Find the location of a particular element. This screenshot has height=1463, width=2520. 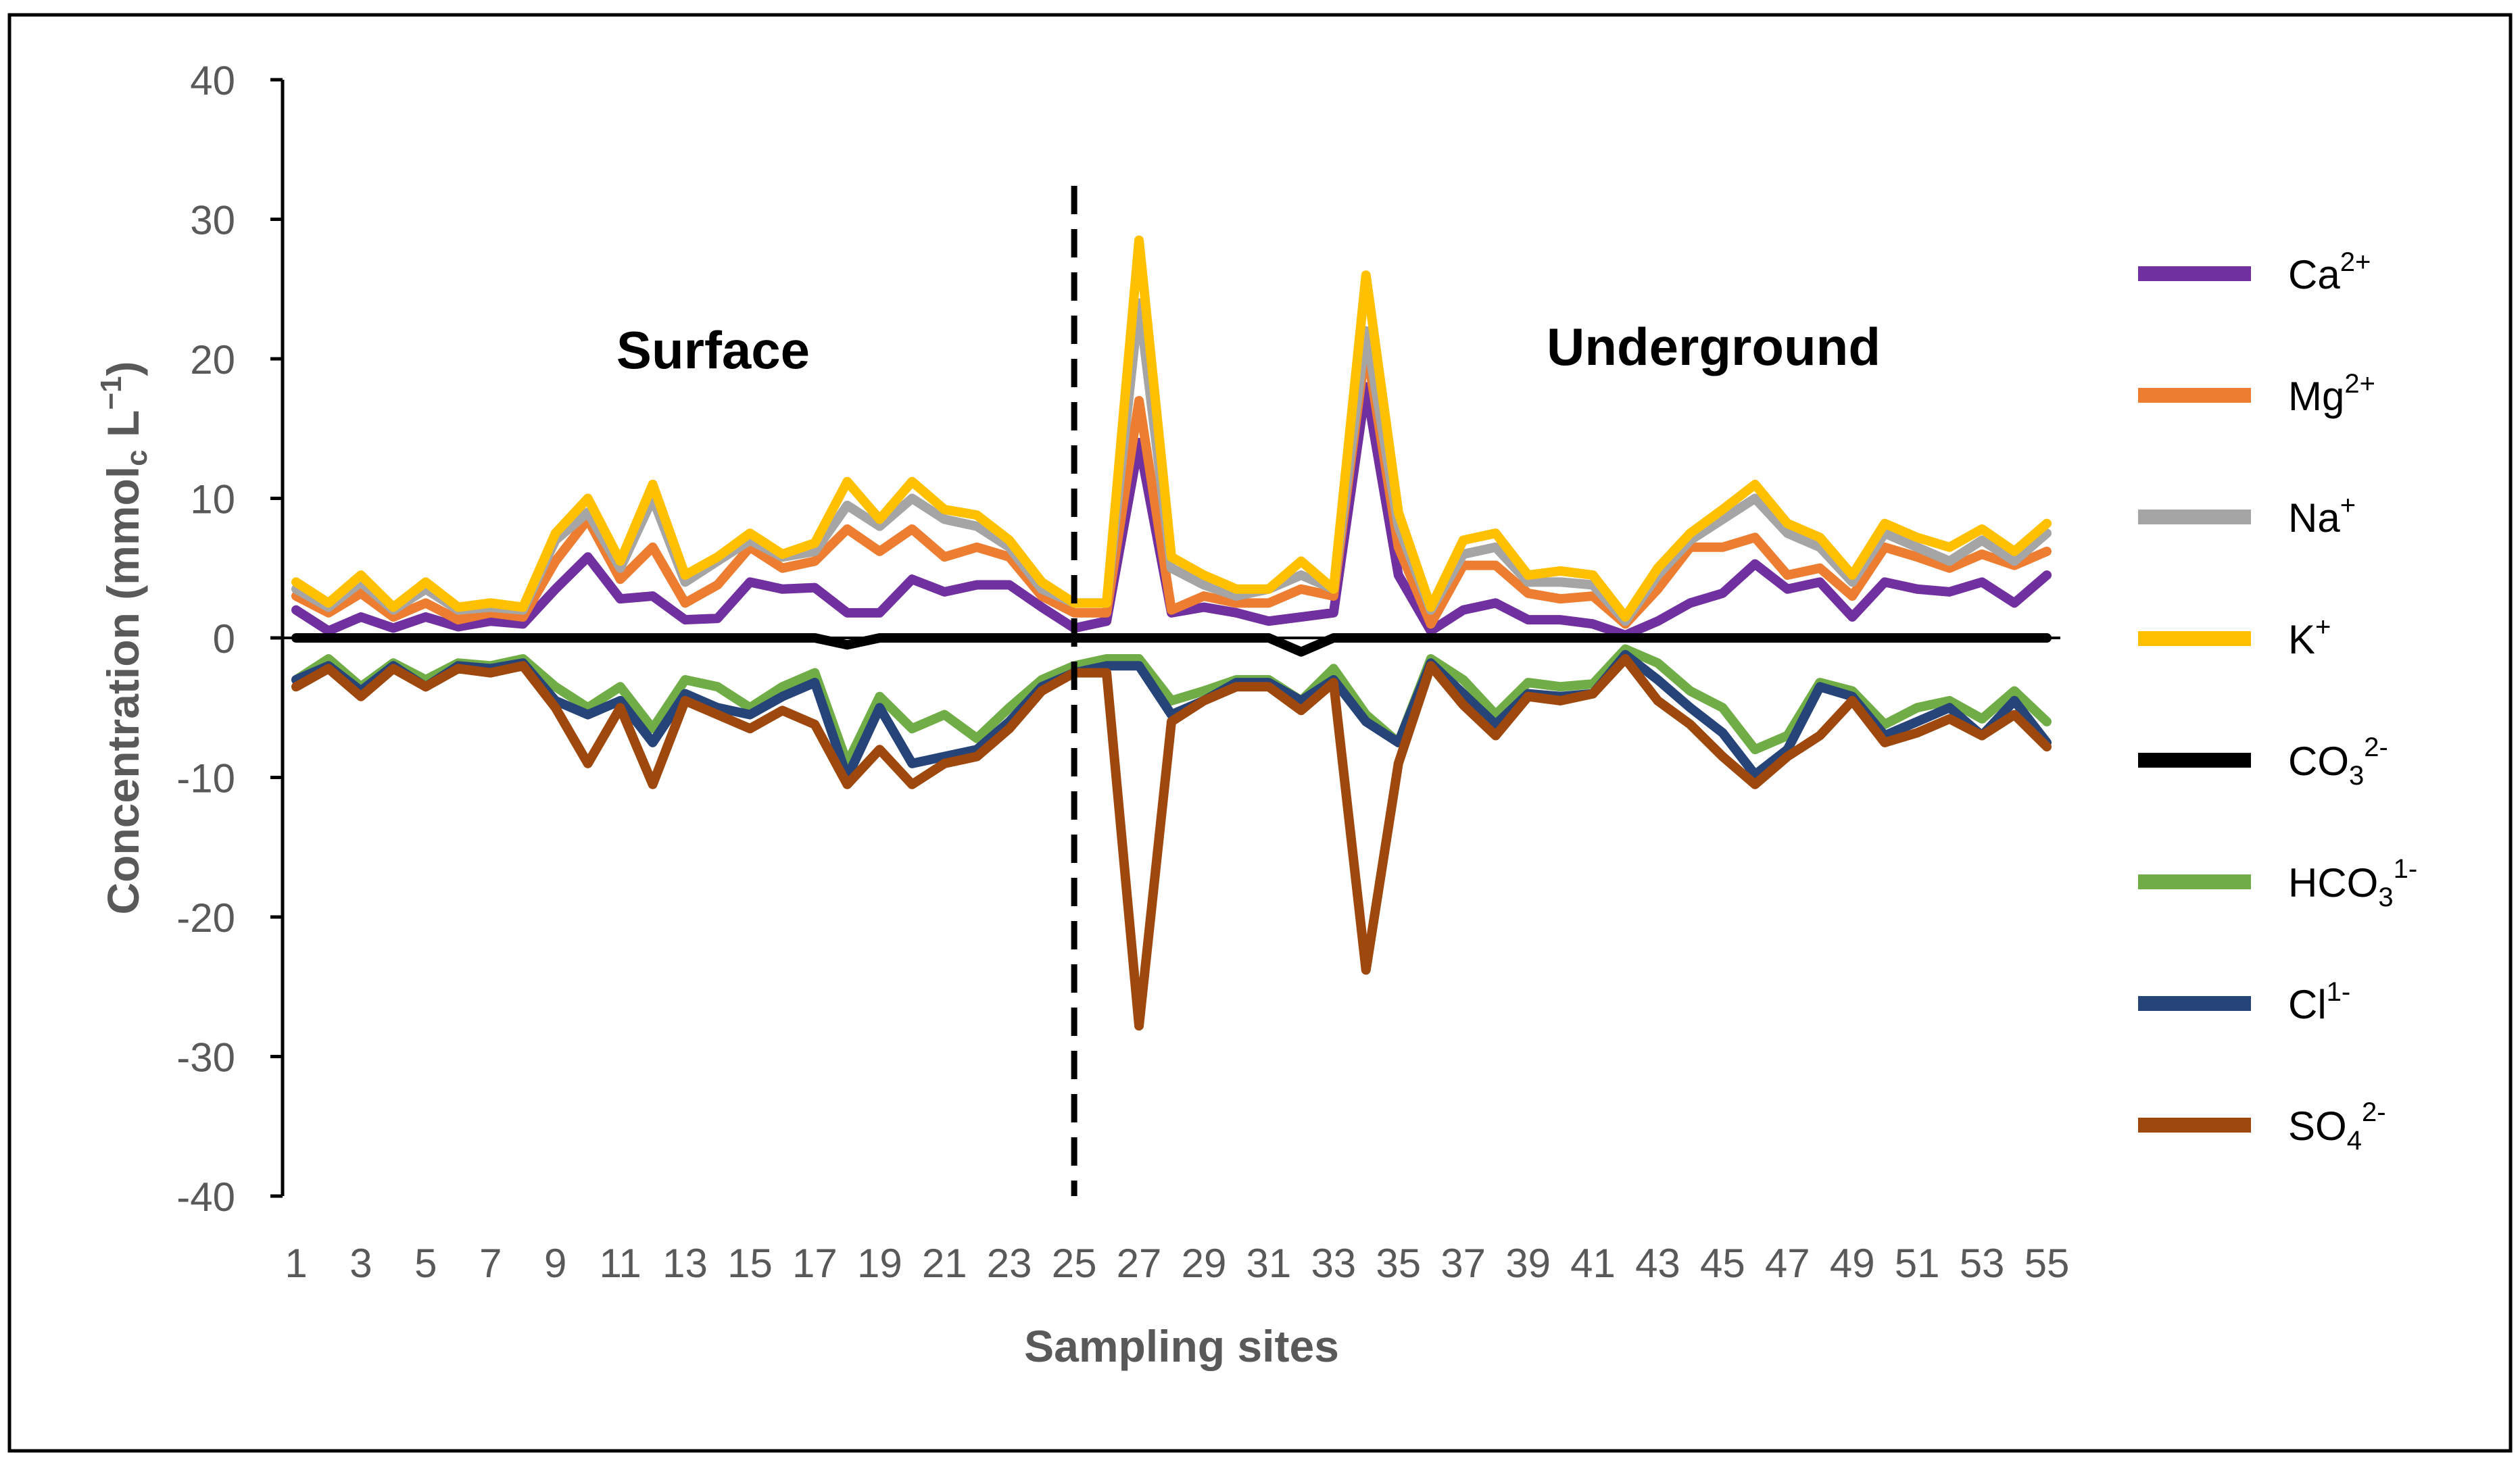

y-title-unit: L is located at coordinates (123, 430).